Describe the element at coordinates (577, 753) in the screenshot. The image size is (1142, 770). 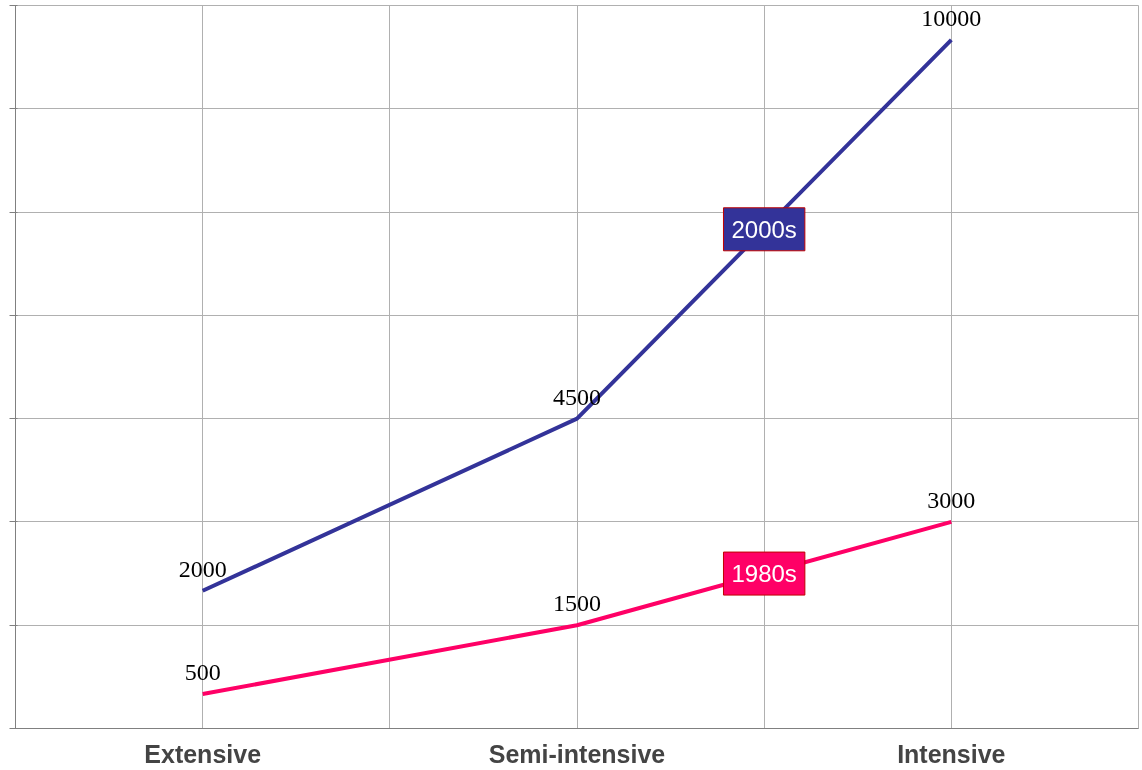
I see `x-tick-label: Semi-intensive` at that location.